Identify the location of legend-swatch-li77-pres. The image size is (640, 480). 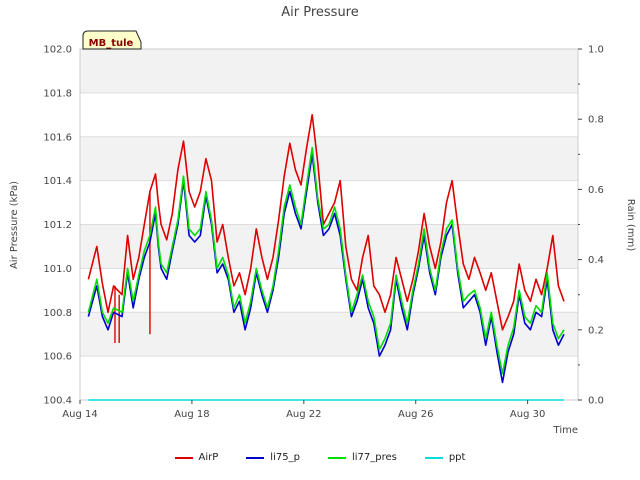
(336, 457).